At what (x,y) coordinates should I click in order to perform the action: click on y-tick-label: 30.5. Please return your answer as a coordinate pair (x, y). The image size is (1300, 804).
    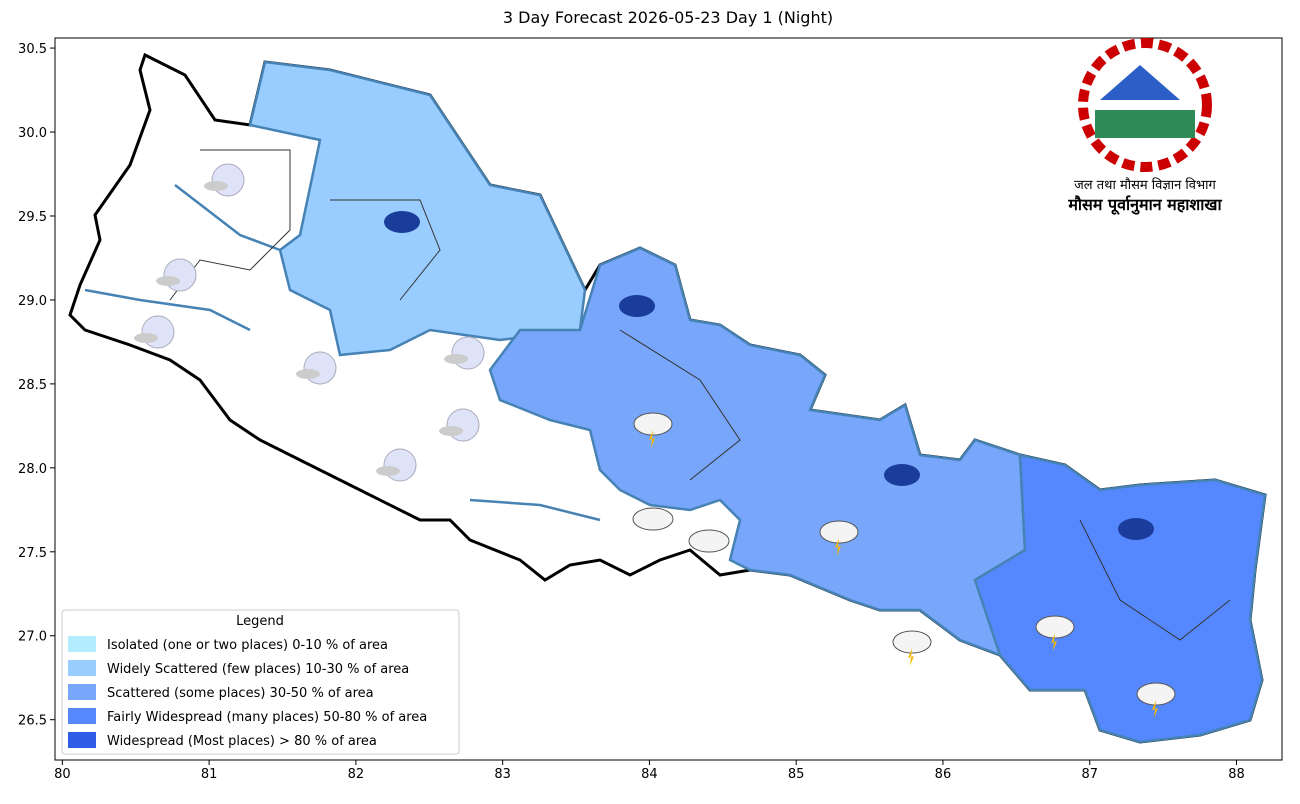
    Looking at the image, I should click on (32, 49).